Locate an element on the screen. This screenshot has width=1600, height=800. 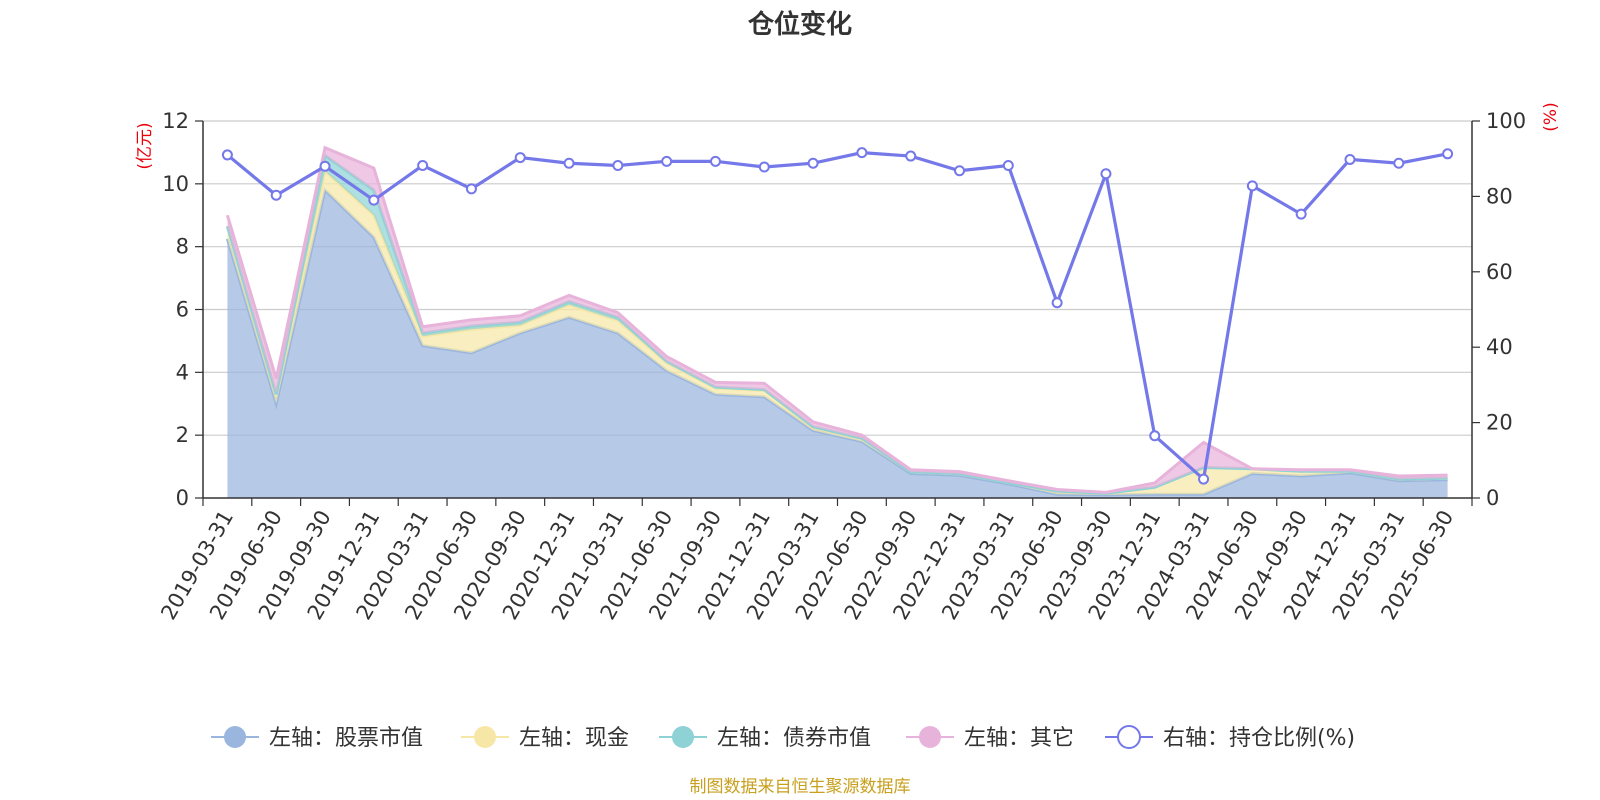
right-axis-unit: (%) is located at coordinates (1551, 116).